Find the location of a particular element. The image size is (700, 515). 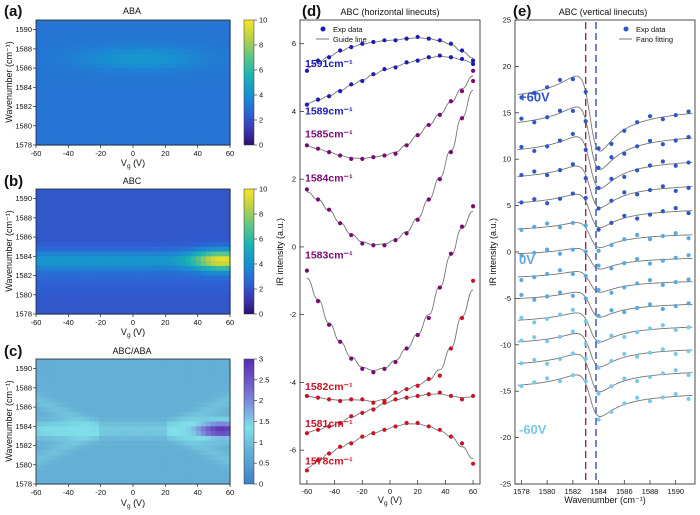

y-tick-label: 0 is located at coordinates (294, 246).